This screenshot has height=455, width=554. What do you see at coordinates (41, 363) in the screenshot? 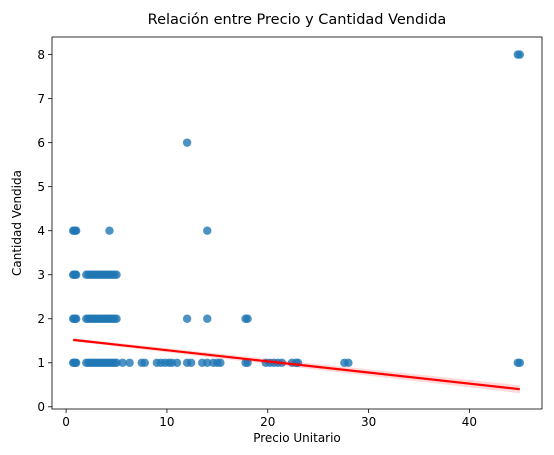
I see `y-tick-label: 1` at bounding box center [41, 363].